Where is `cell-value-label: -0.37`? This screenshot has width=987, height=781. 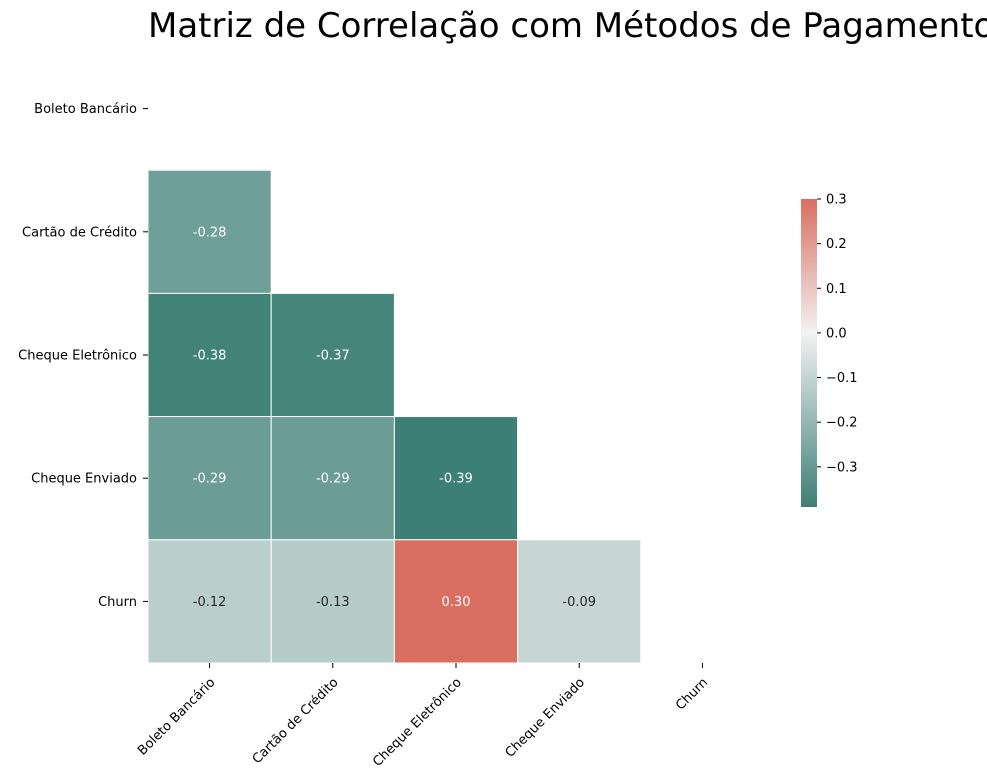 cell-value-label: -0.37 is located at coordinates (333, 356).